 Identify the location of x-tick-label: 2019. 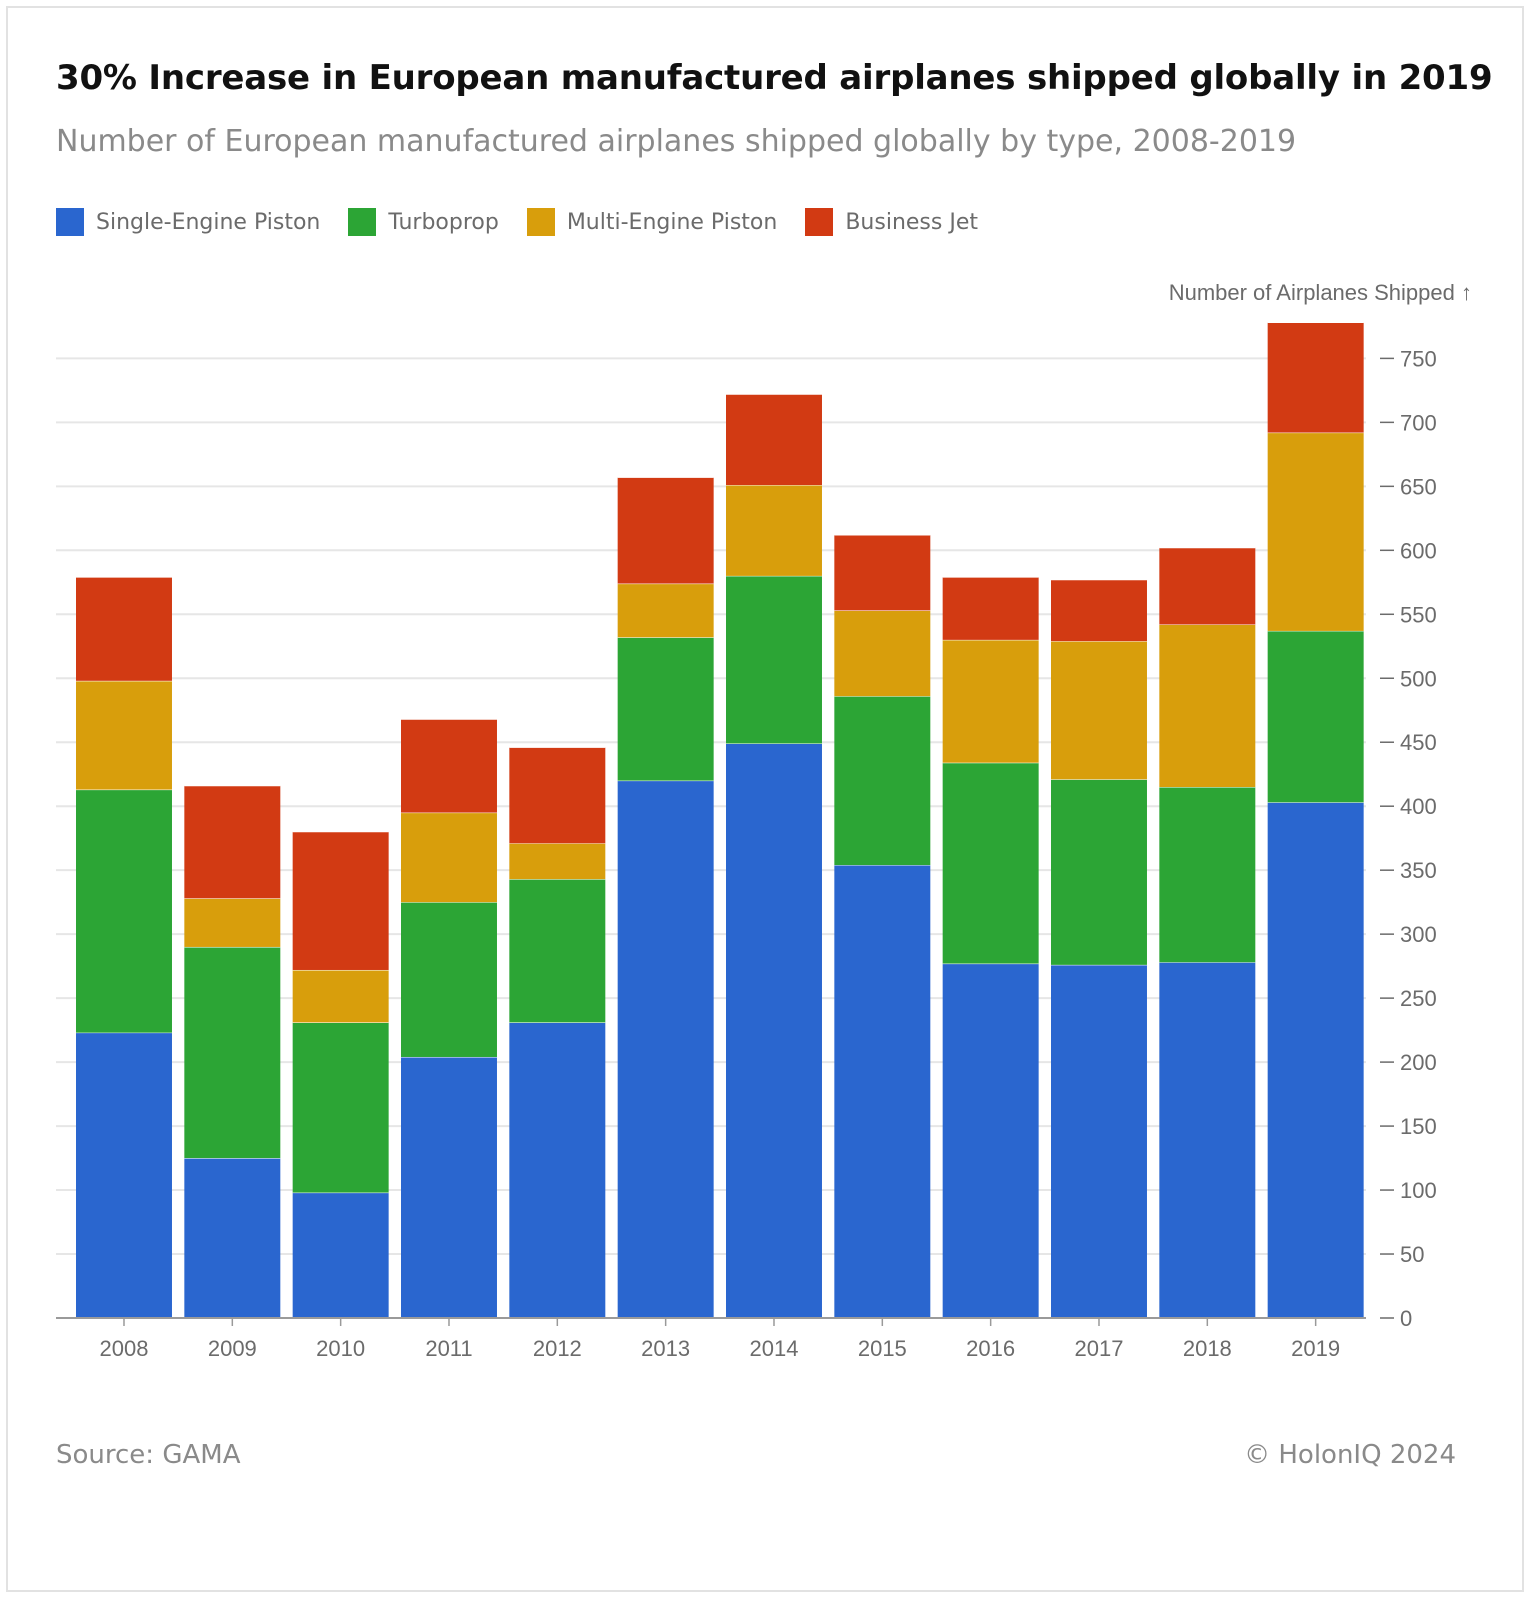
(1315, 1348).